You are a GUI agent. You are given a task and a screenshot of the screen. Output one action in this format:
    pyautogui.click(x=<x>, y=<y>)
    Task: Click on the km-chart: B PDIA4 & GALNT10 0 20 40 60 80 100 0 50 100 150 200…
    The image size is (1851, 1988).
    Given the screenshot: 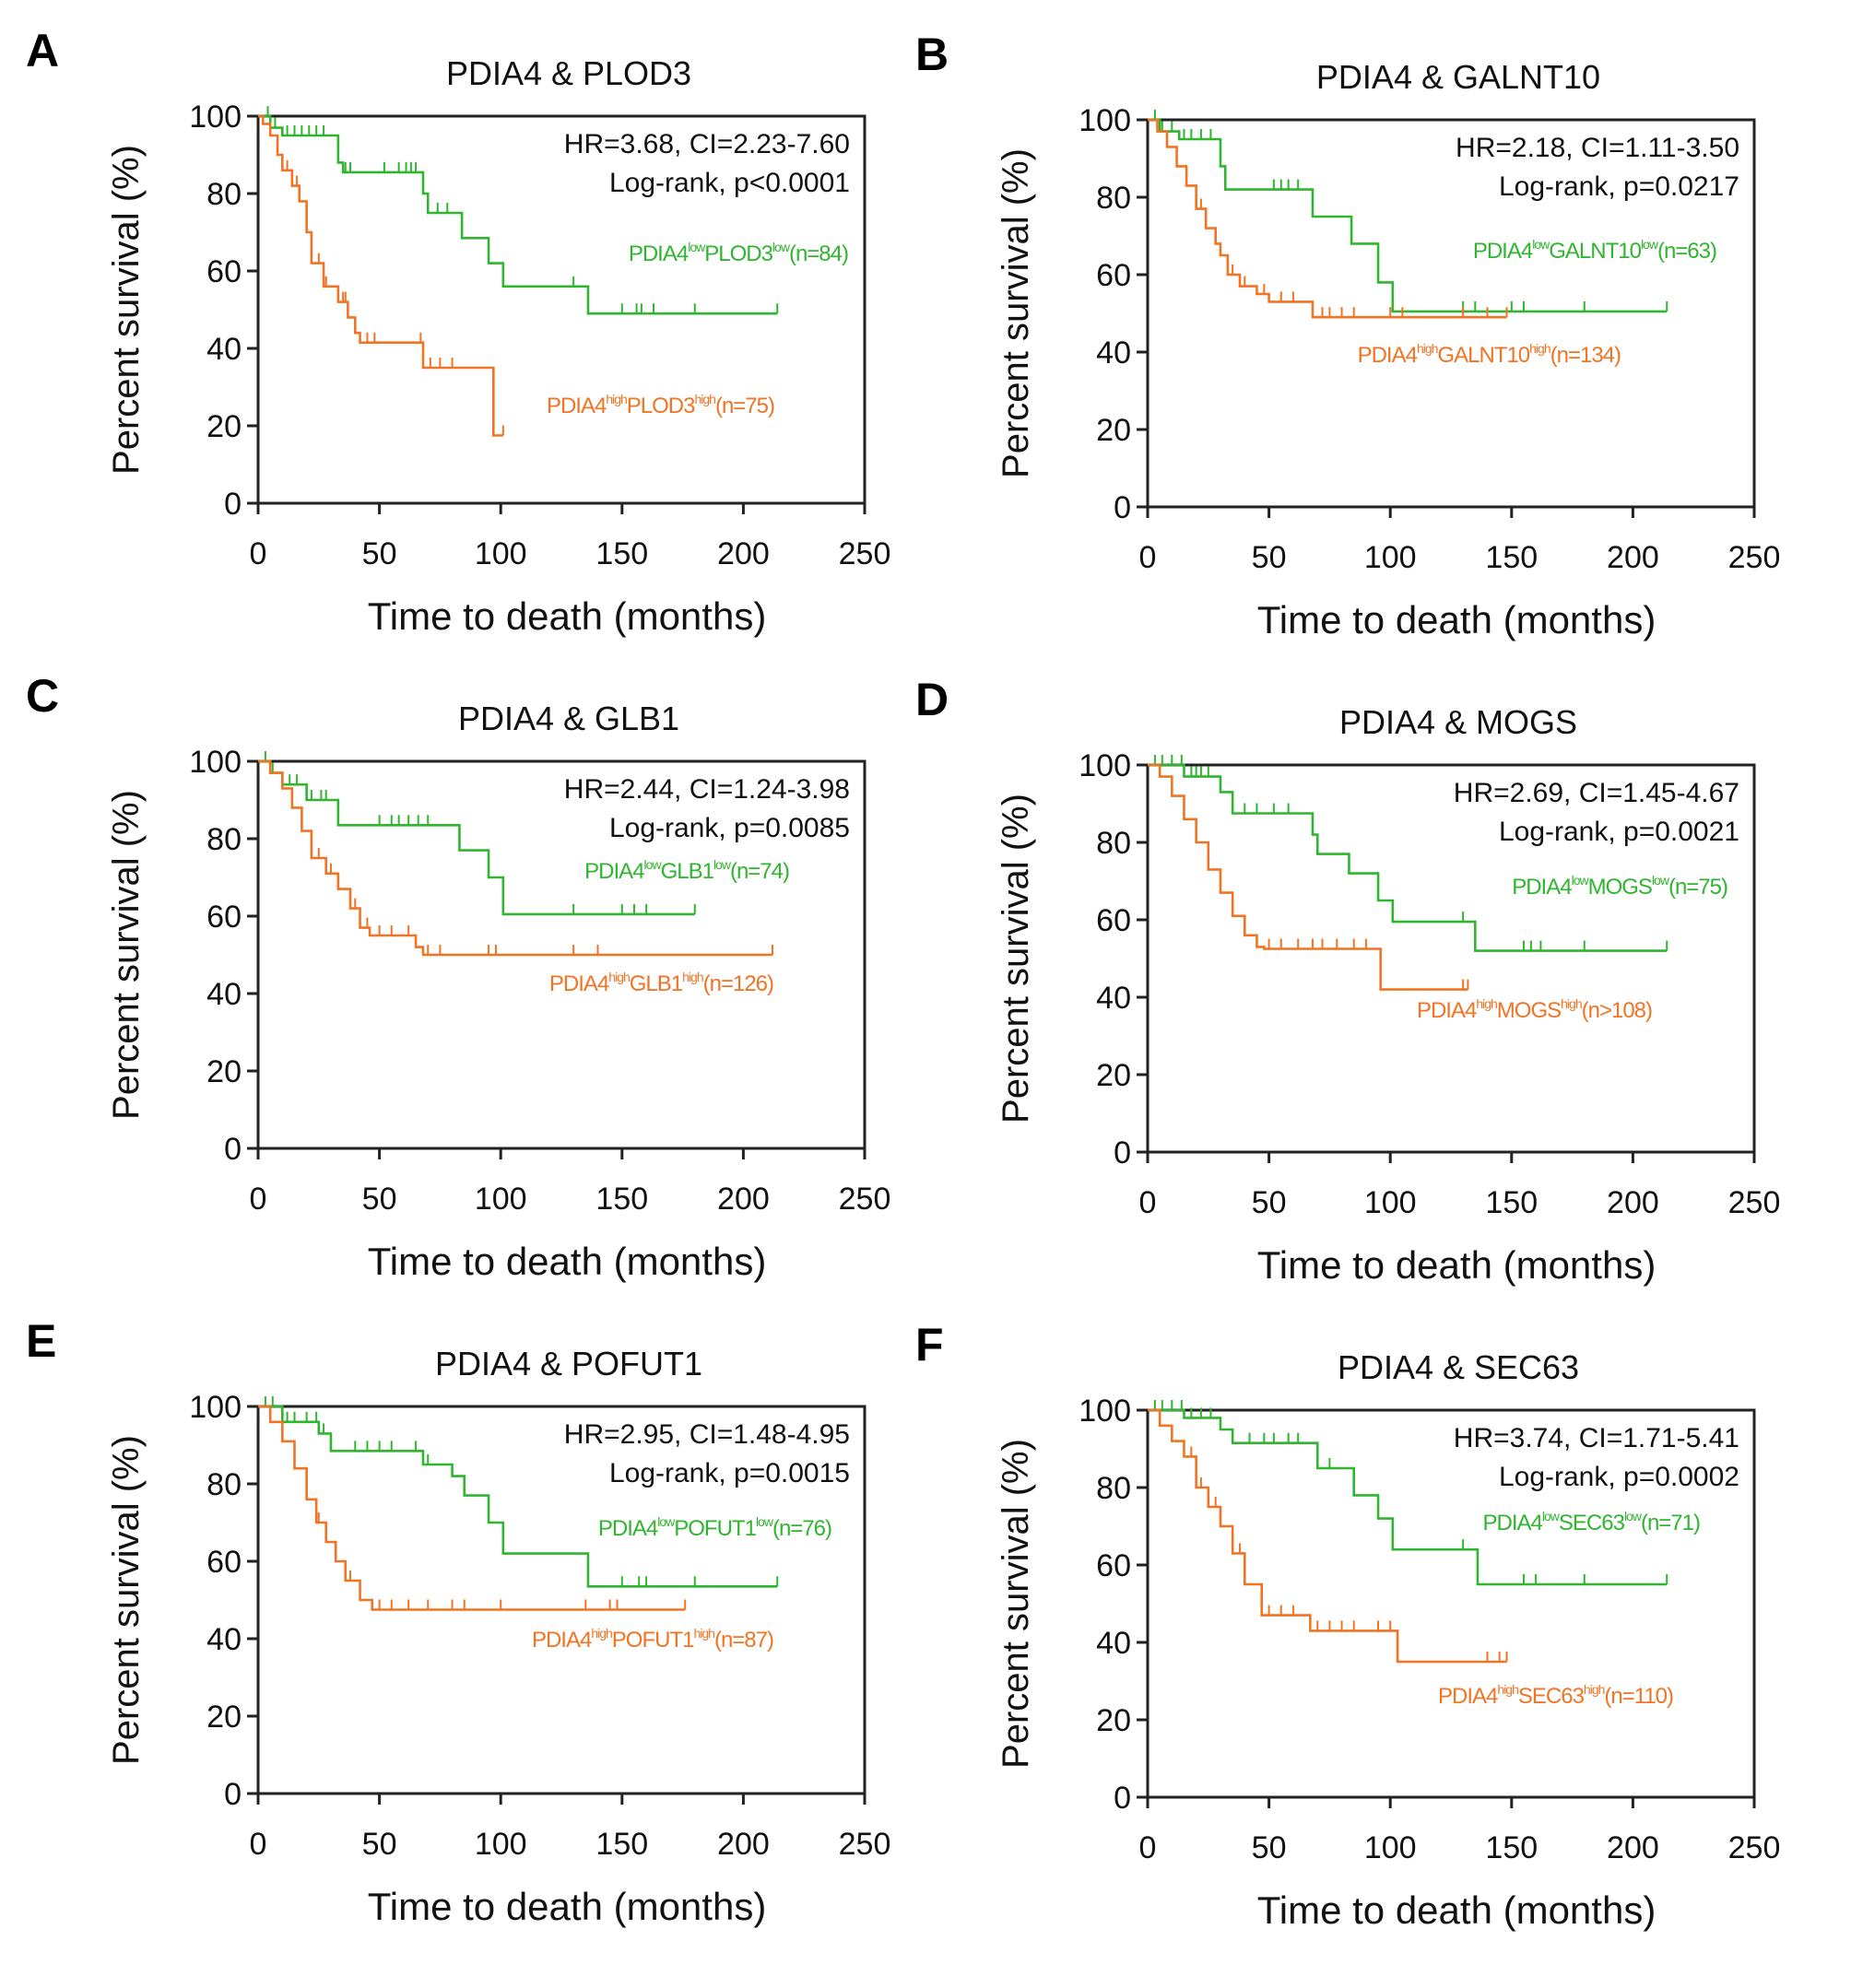 What is the action you would take?
    pyautogui.click(x=1348, y=335)
    